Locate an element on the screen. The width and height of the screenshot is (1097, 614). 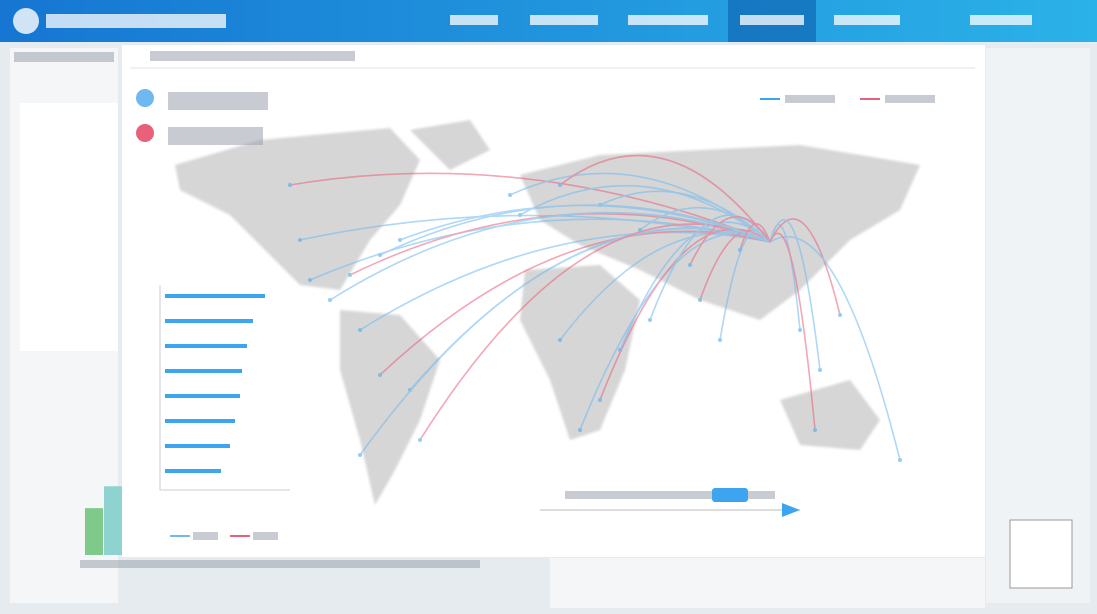
timeline is located at coordinates (670, 502).